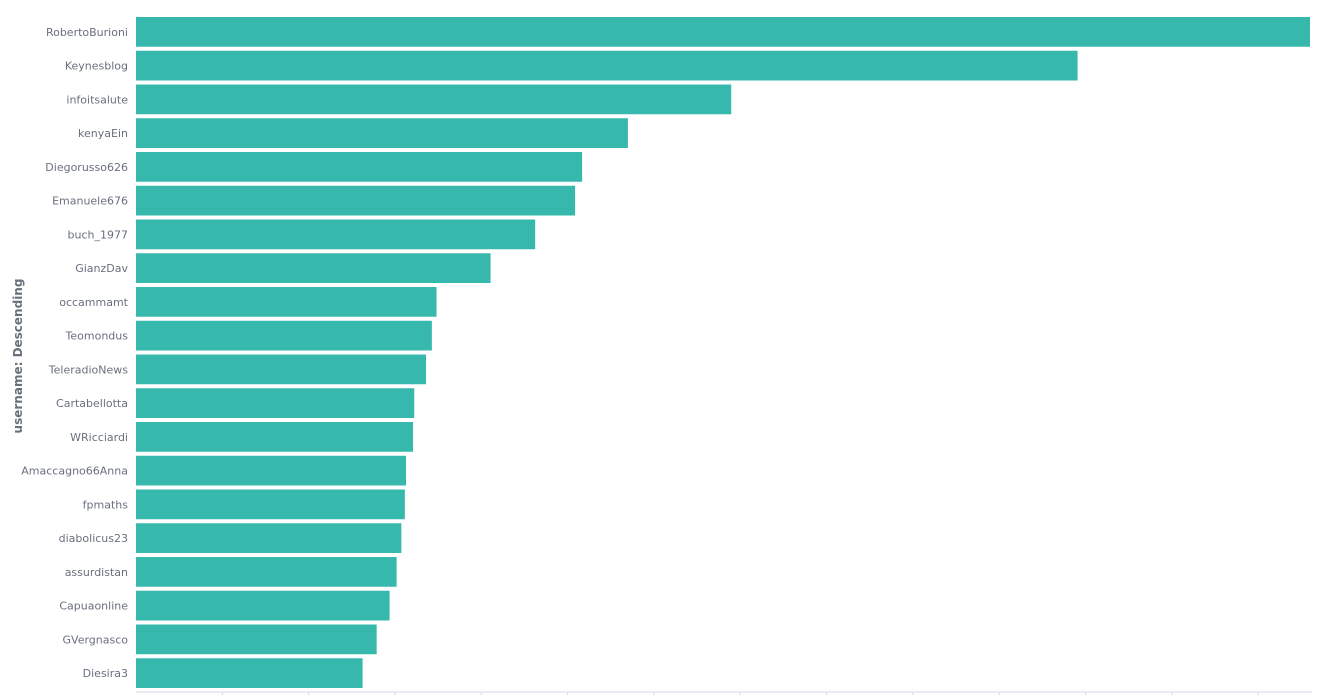  What do you see at coordinates (97, 99) in the screenshot?
I see `y-tick-label: infoitsalute` at bounding box center [97, 99].